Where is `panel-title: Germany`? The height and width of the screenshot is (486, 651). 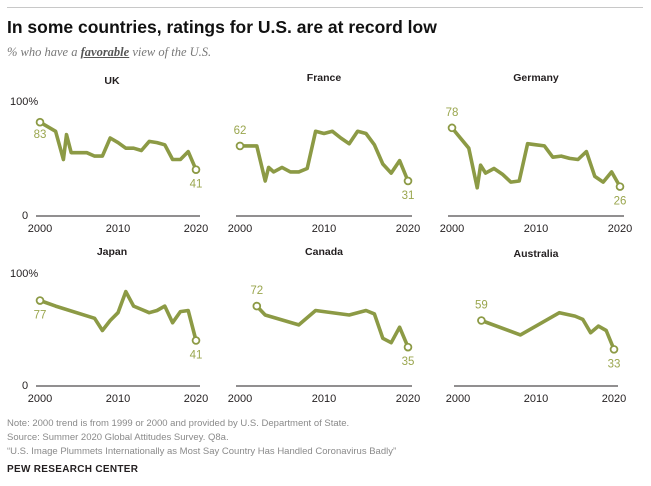
panel-title: Germany is located at coordinates (536, 78).